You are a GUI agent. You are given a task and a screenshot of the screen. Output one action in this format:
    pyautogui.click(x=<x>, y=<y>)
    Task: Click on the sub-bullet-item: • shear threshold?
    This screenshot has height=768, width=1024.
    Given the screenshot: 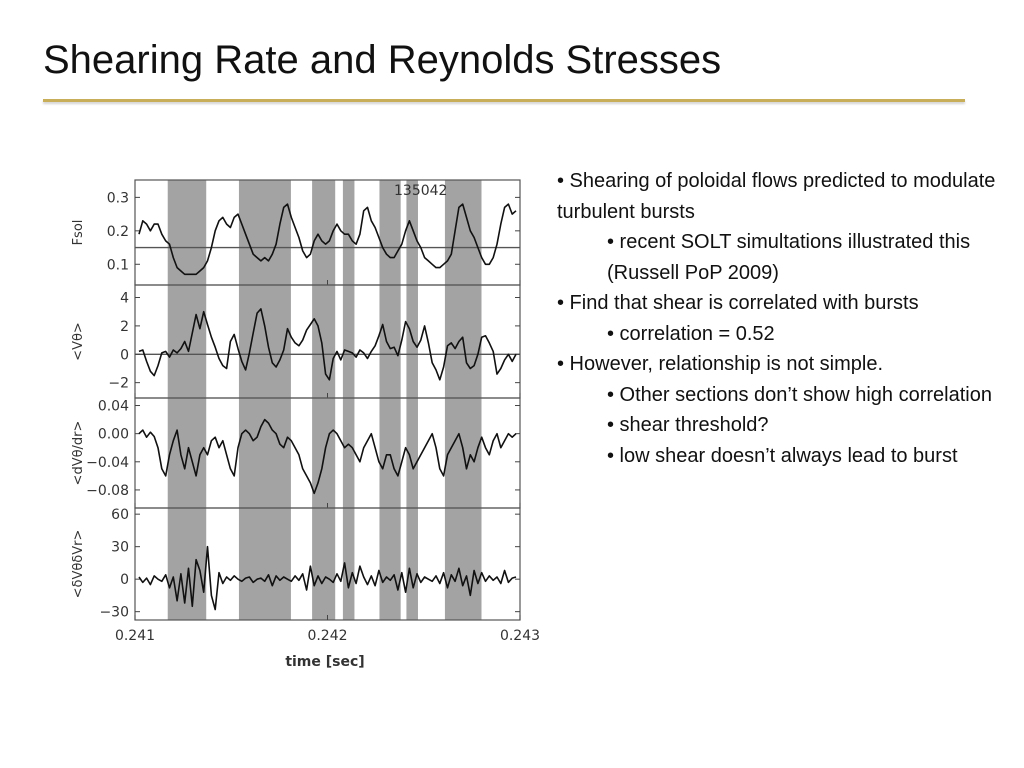 What is the action you would take?
    pyautogui.click(x=688, y=425)
    